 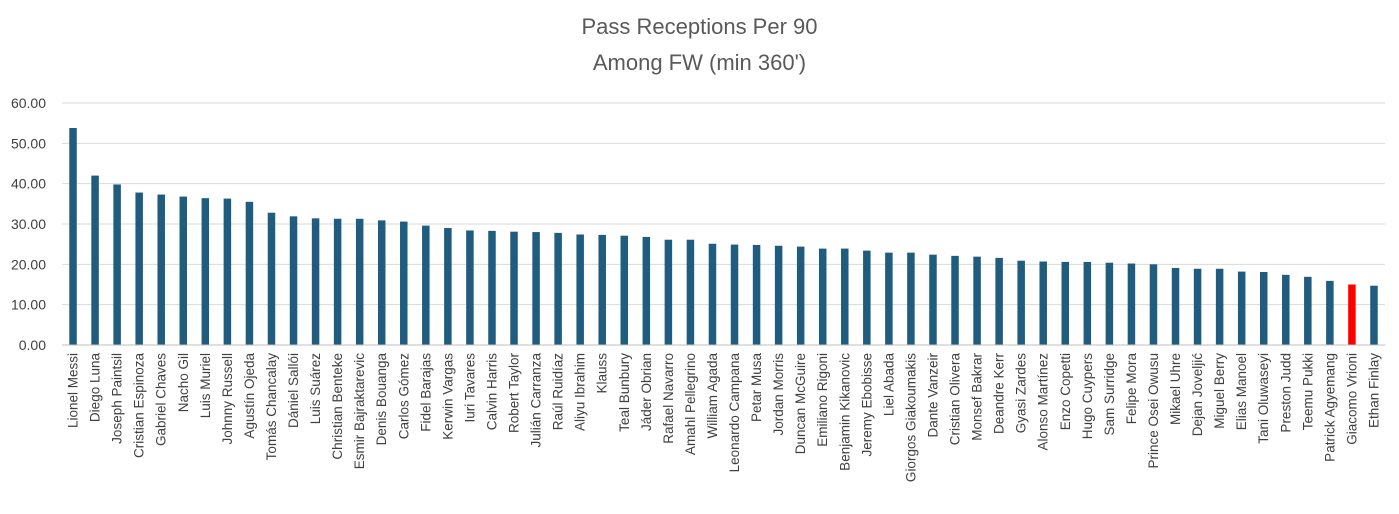 What do you see at coordinates (844, 412) in the screenshot?
I see `x-category-label: Benjamin Kikanovic` at bounding box center [844, 412].